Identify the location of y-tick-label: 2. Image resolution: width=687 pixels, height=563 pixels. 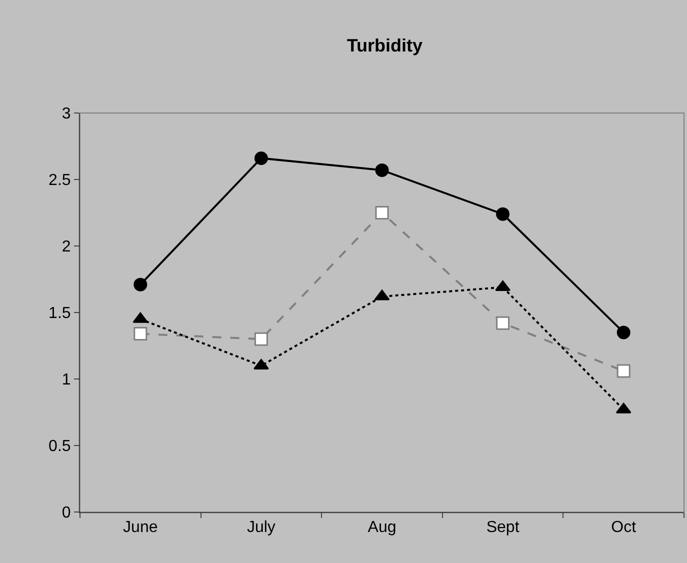
(66, 247).